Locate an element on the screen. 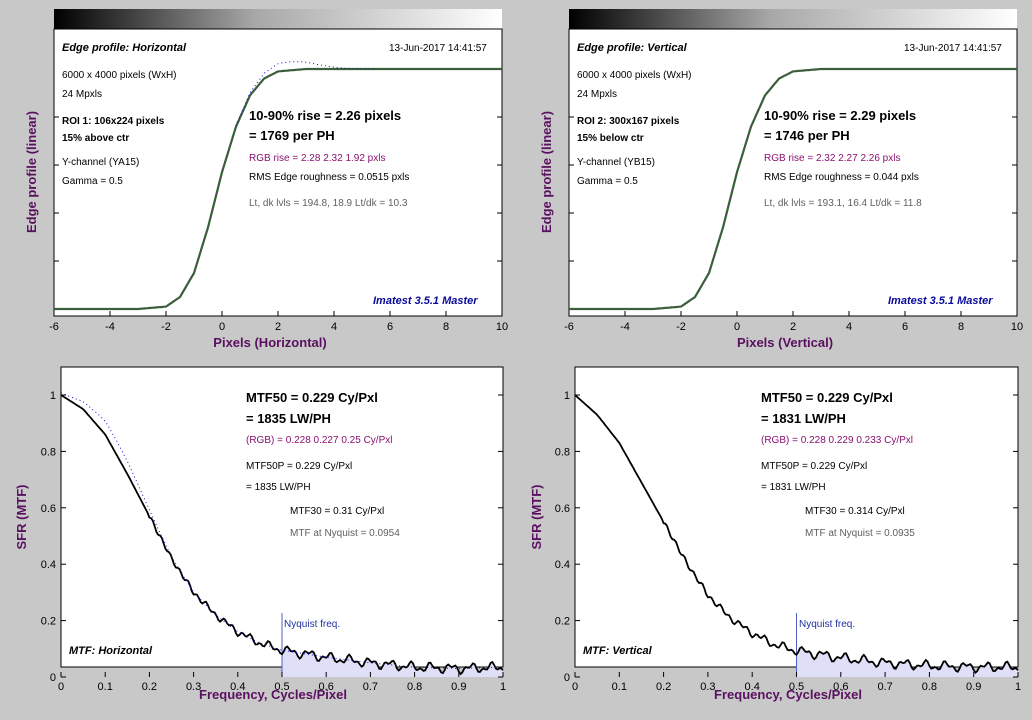  x-tick-label: 6 is located at coordinates (905, 327).